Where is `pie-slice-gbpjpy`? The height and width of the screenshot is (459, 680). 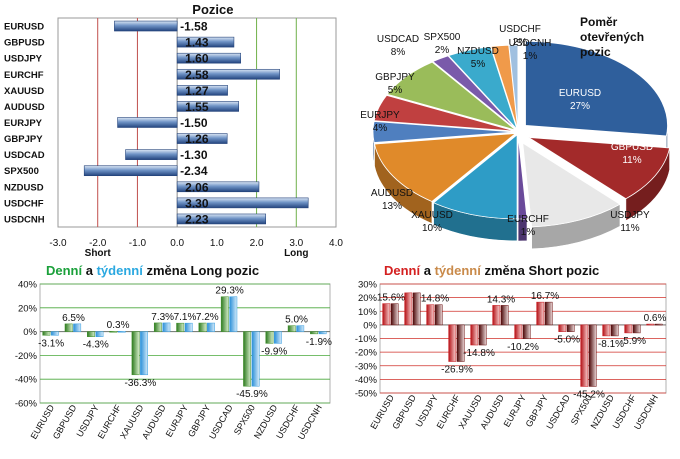 pie-slice-gbpjpy is located at coordinates (444, 113).